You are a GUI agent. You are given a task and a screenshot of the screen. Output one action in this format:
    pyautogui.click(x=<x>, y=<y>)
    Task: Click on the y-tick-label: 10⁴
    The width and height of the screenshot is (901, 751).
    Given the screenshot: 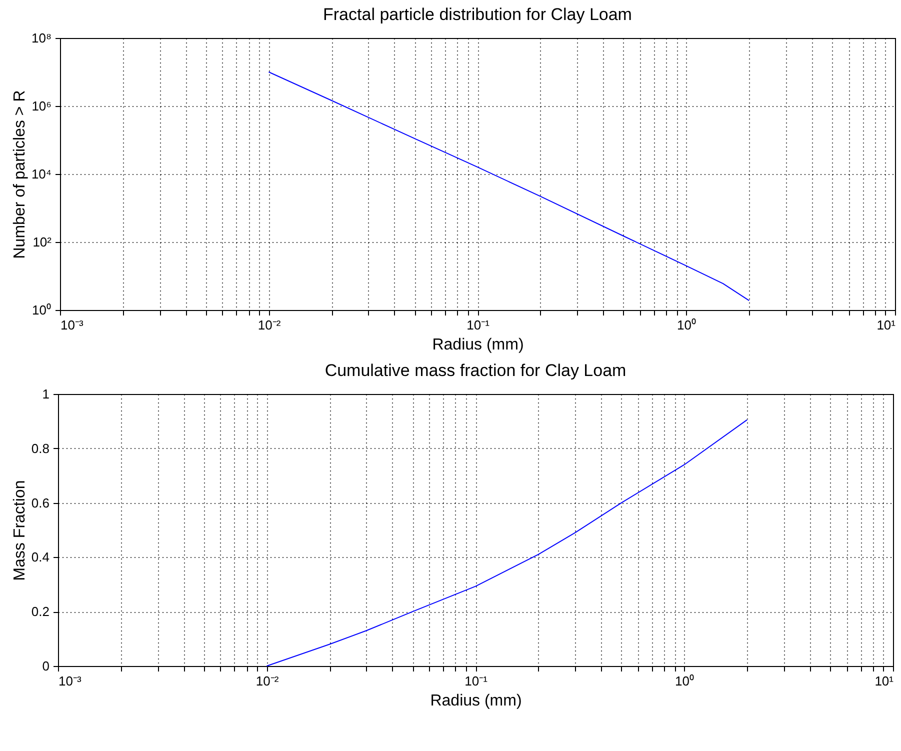 What is the action you would take?
    pyautogui.click(x=41, y=174)
    